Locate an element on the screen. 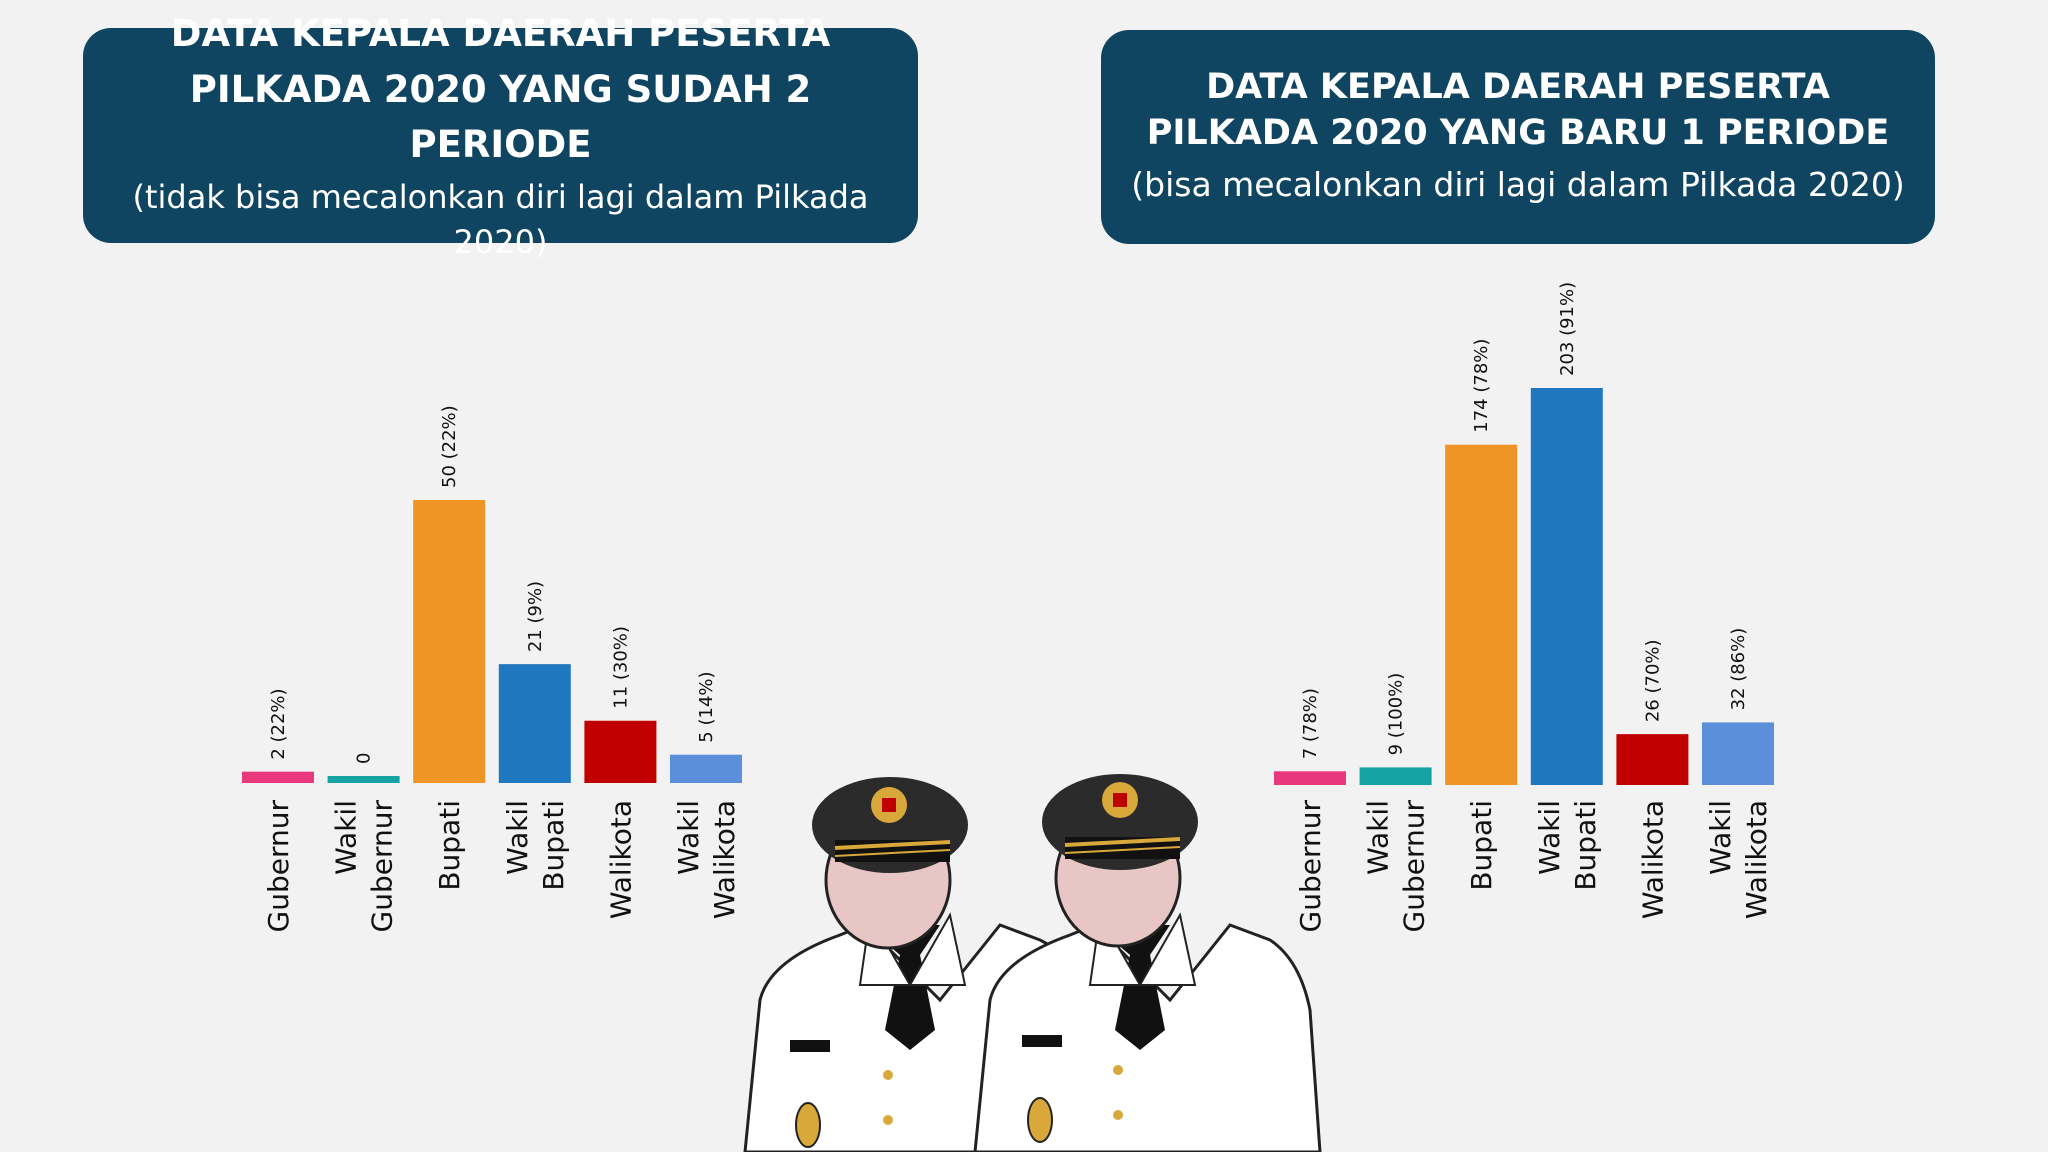  data-label: 203 (91%) is located at coordinates (1567, 329).